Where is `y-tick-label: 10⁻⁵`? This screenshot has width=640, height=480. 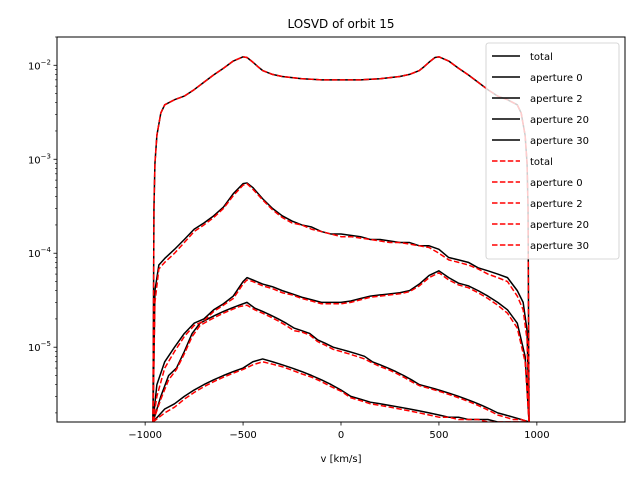
y-tick-label: 10⁻⁵ is located at coordinates (39, 347).